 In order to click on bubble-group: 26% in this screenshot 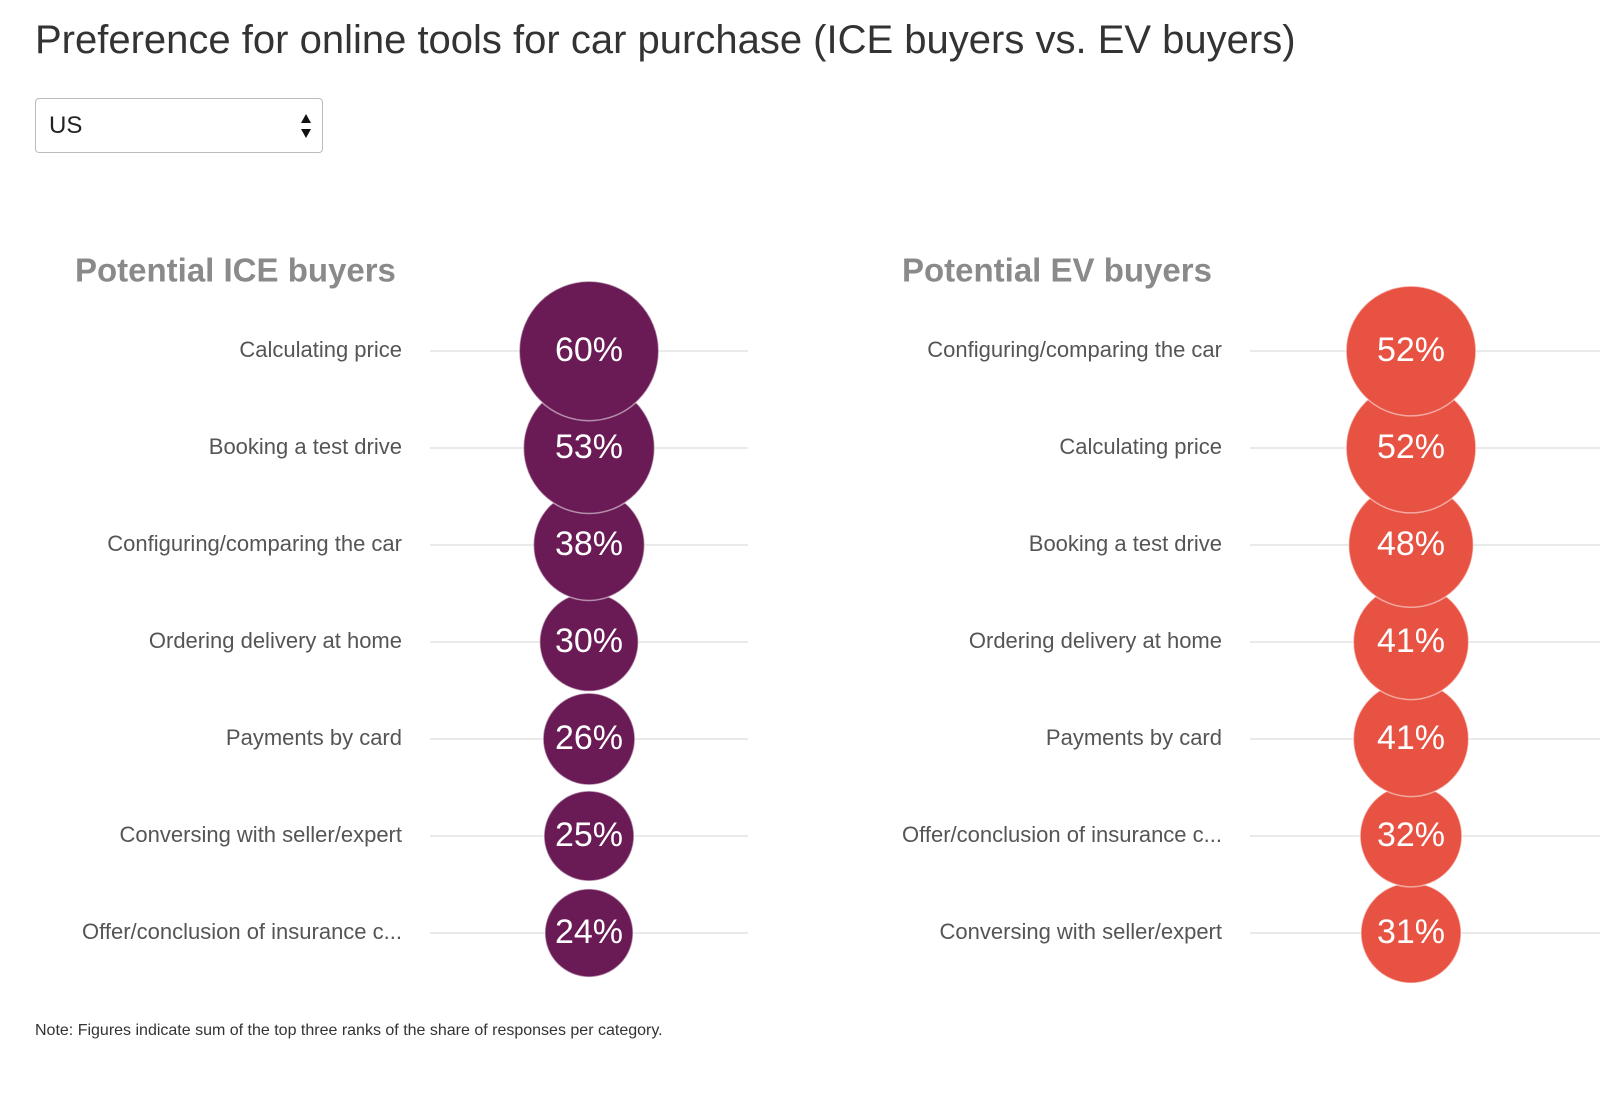, I will do `click(589, 739)`.